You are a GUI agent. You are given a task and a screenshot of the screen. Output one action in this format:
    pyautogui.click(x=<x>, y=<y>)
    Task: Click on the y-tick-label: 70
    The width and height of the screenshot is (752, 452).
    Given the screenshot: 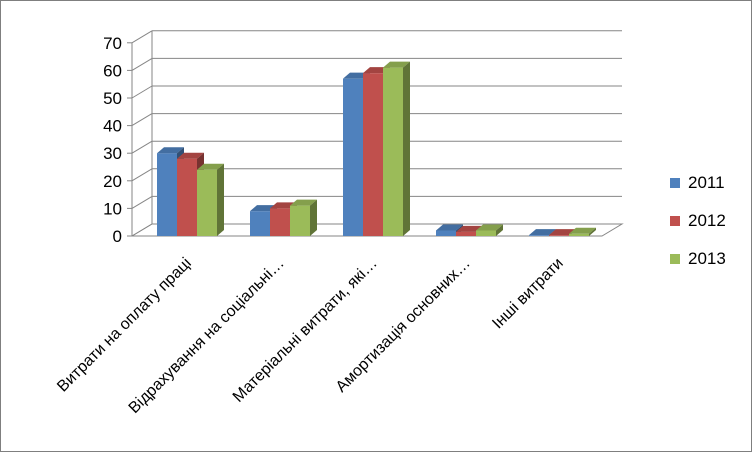 What is the action you would take?
    pyautogui.click(x=112, y=43)
    